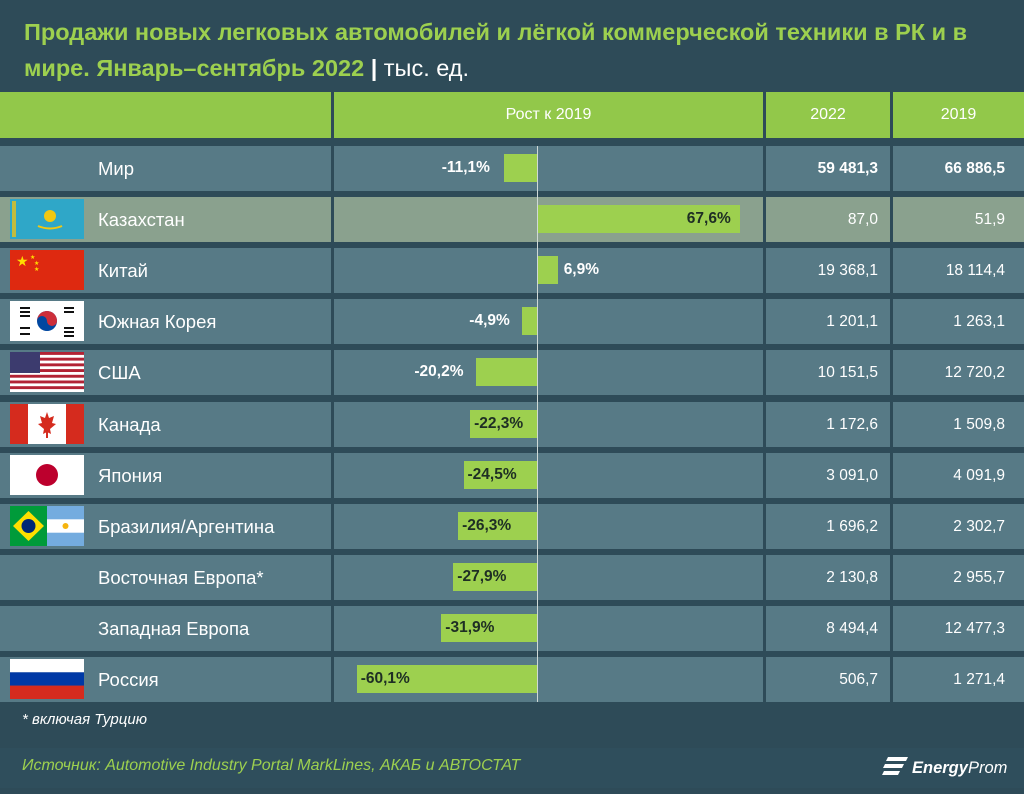 The height and width of the screenshot is (794, 1024). I want to click on category-label: Мир, so click(116, 168).